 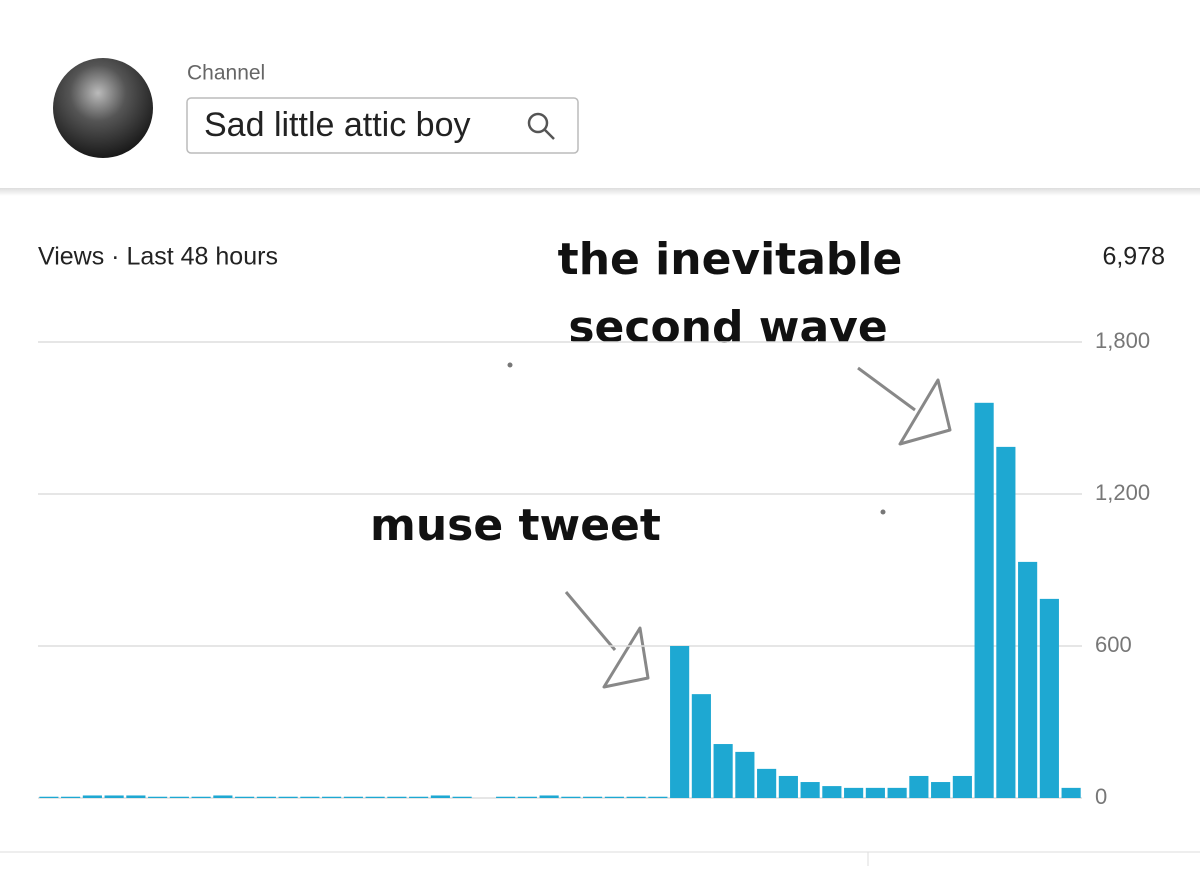 I want to click on channel-search-box, so click(x=382, y=125).